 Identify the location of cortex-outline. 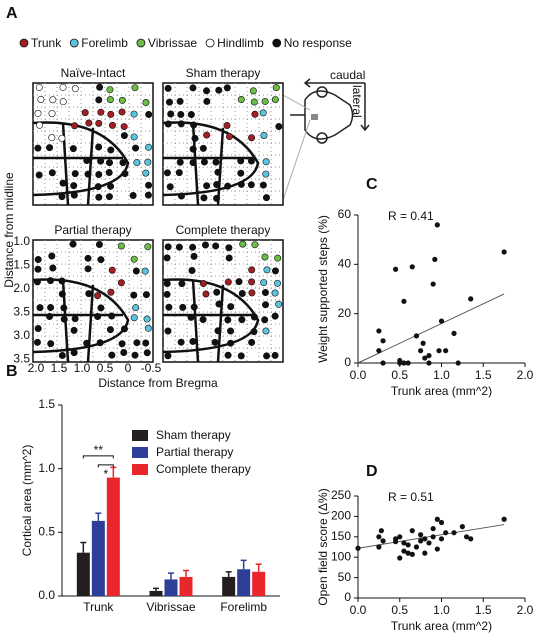
(81, 163).